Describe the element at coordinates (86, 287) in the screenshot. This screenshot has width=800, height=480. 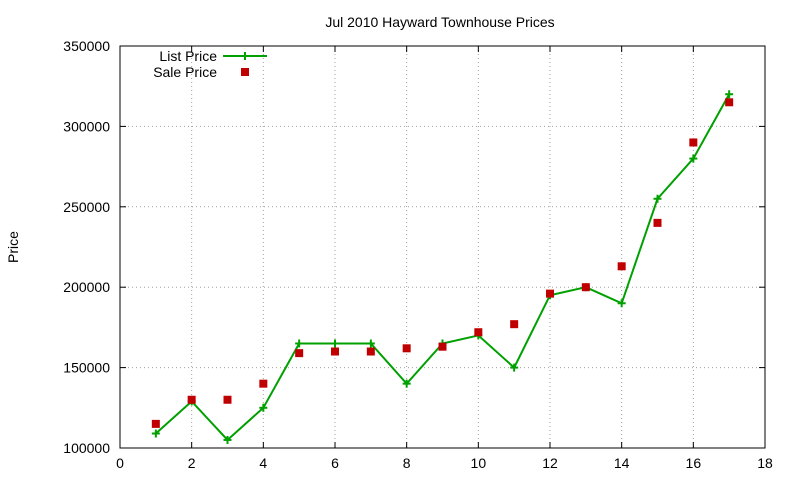
I see `y-tick-label: 200000` at that location.